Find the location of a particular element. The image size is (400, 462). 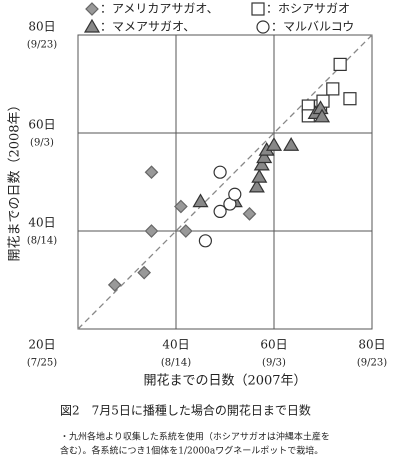

x-tick-label: 20日 is located at coordinates (41, 345).